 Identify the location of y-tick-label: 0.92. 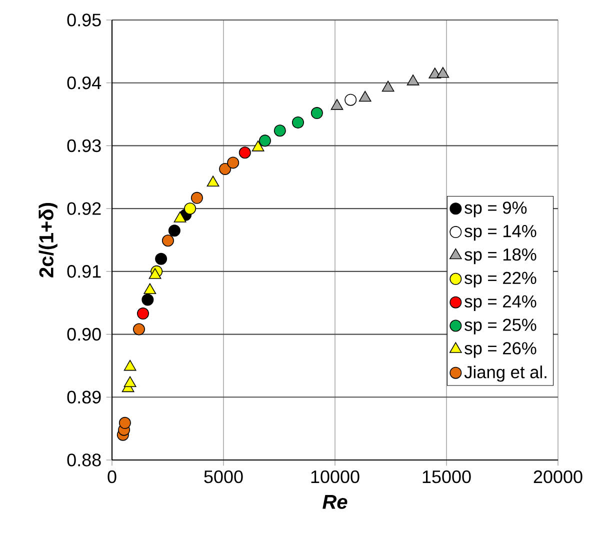
(84, 208).